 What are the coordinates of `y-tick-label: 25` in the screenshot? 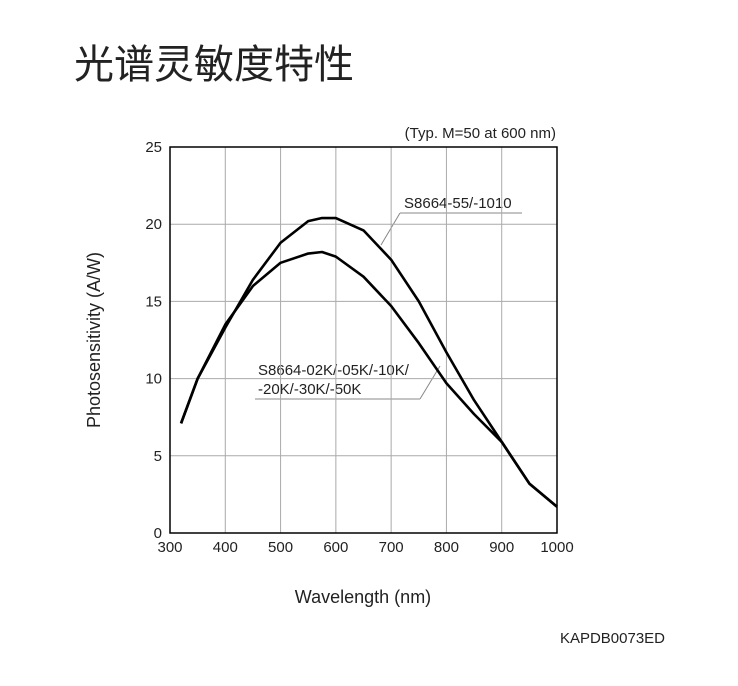 It's located at (153, 147).